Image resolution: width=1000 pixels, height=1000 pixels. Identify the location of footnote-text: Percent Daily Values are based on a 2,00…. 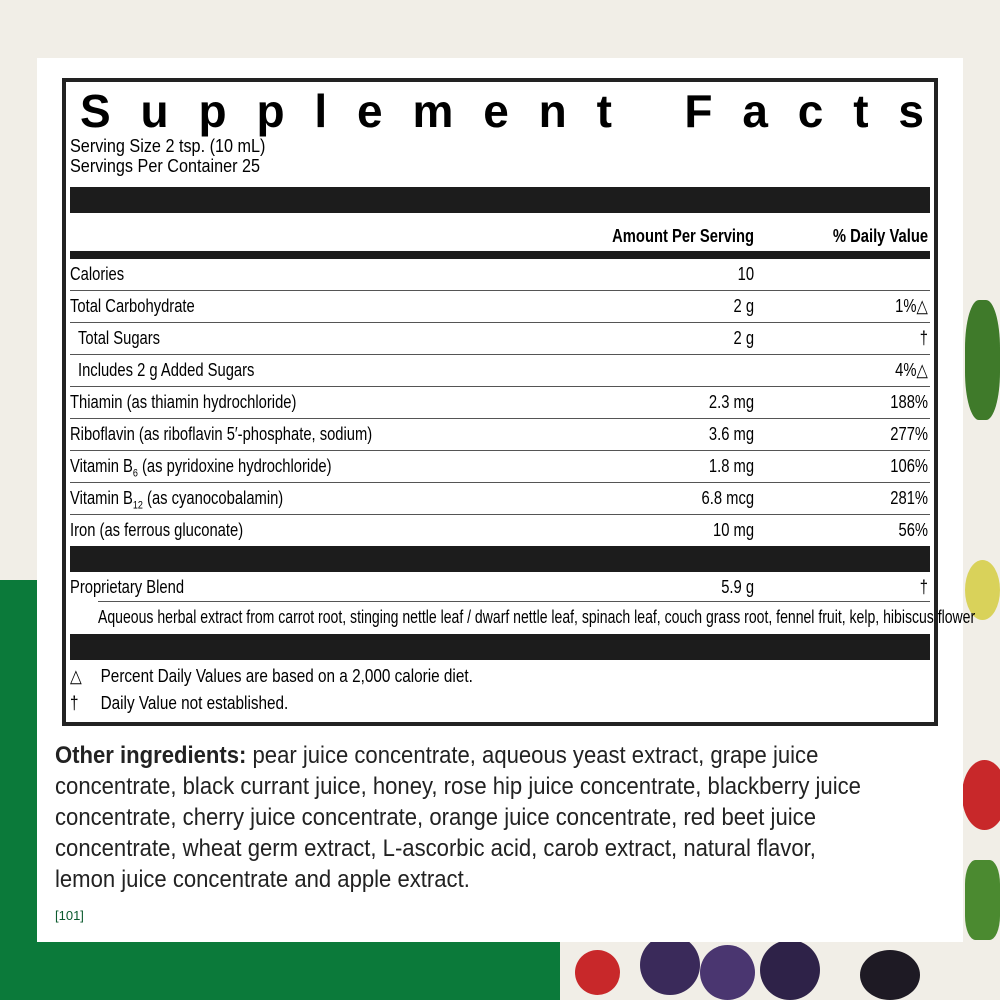
(286, 676).